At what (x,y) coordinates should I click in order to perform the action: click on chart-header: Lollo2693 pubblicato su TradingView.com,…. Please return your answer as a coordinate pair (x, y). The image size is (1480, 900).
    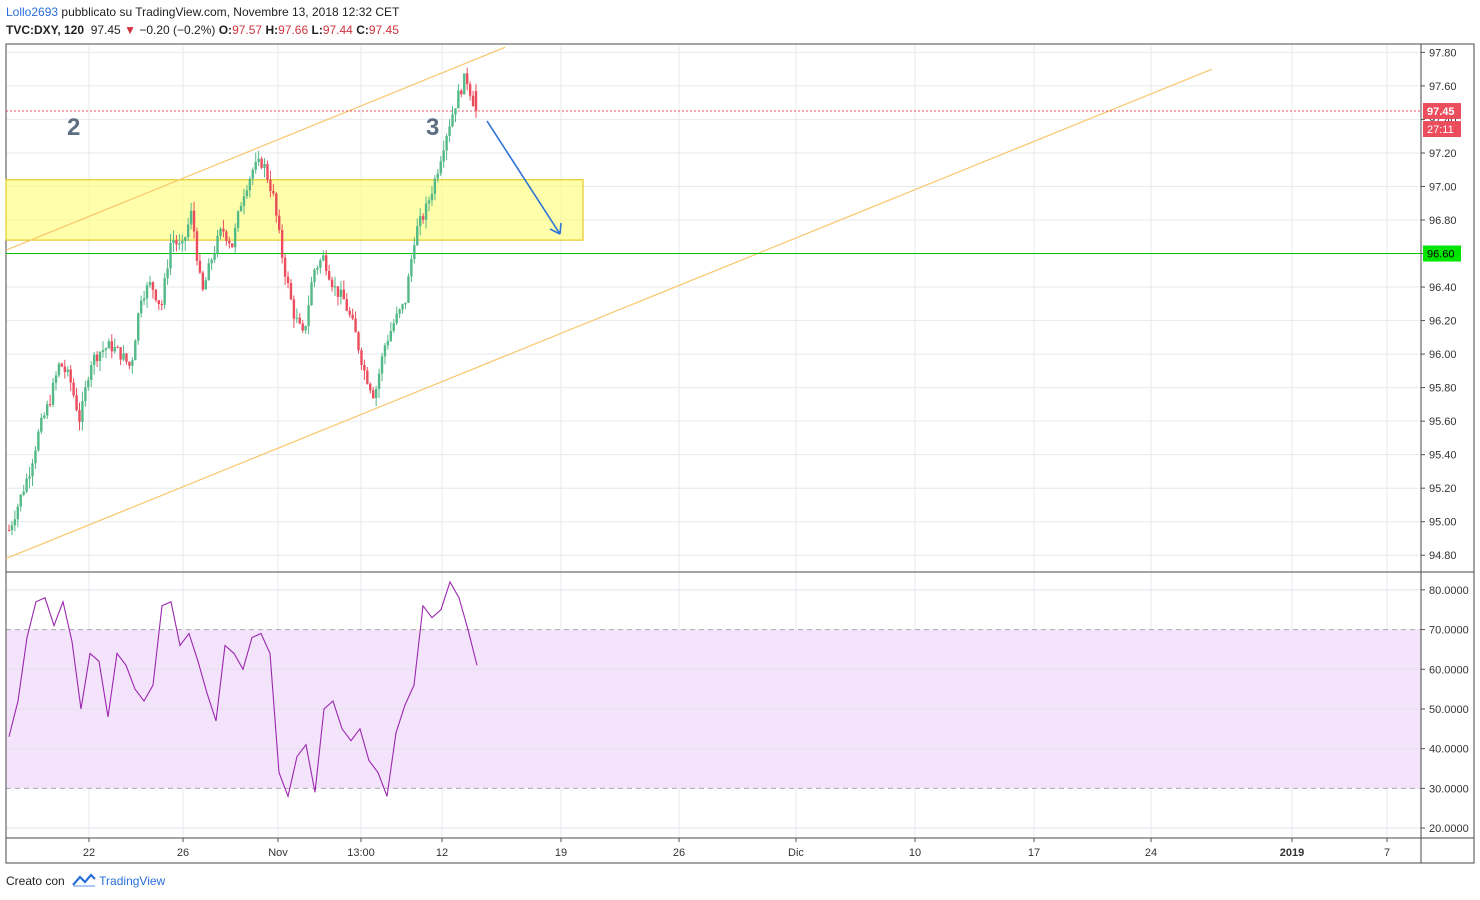
    Looking at the image, I should click on (202, 21).